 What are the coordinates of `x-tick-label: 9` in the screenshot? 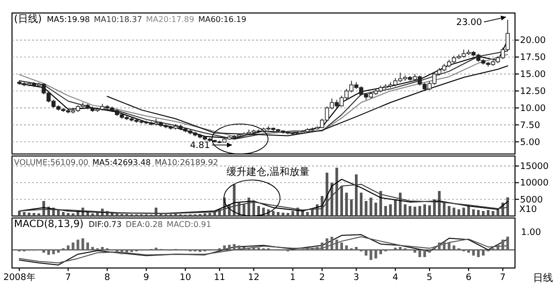 It's located at (146, 278).